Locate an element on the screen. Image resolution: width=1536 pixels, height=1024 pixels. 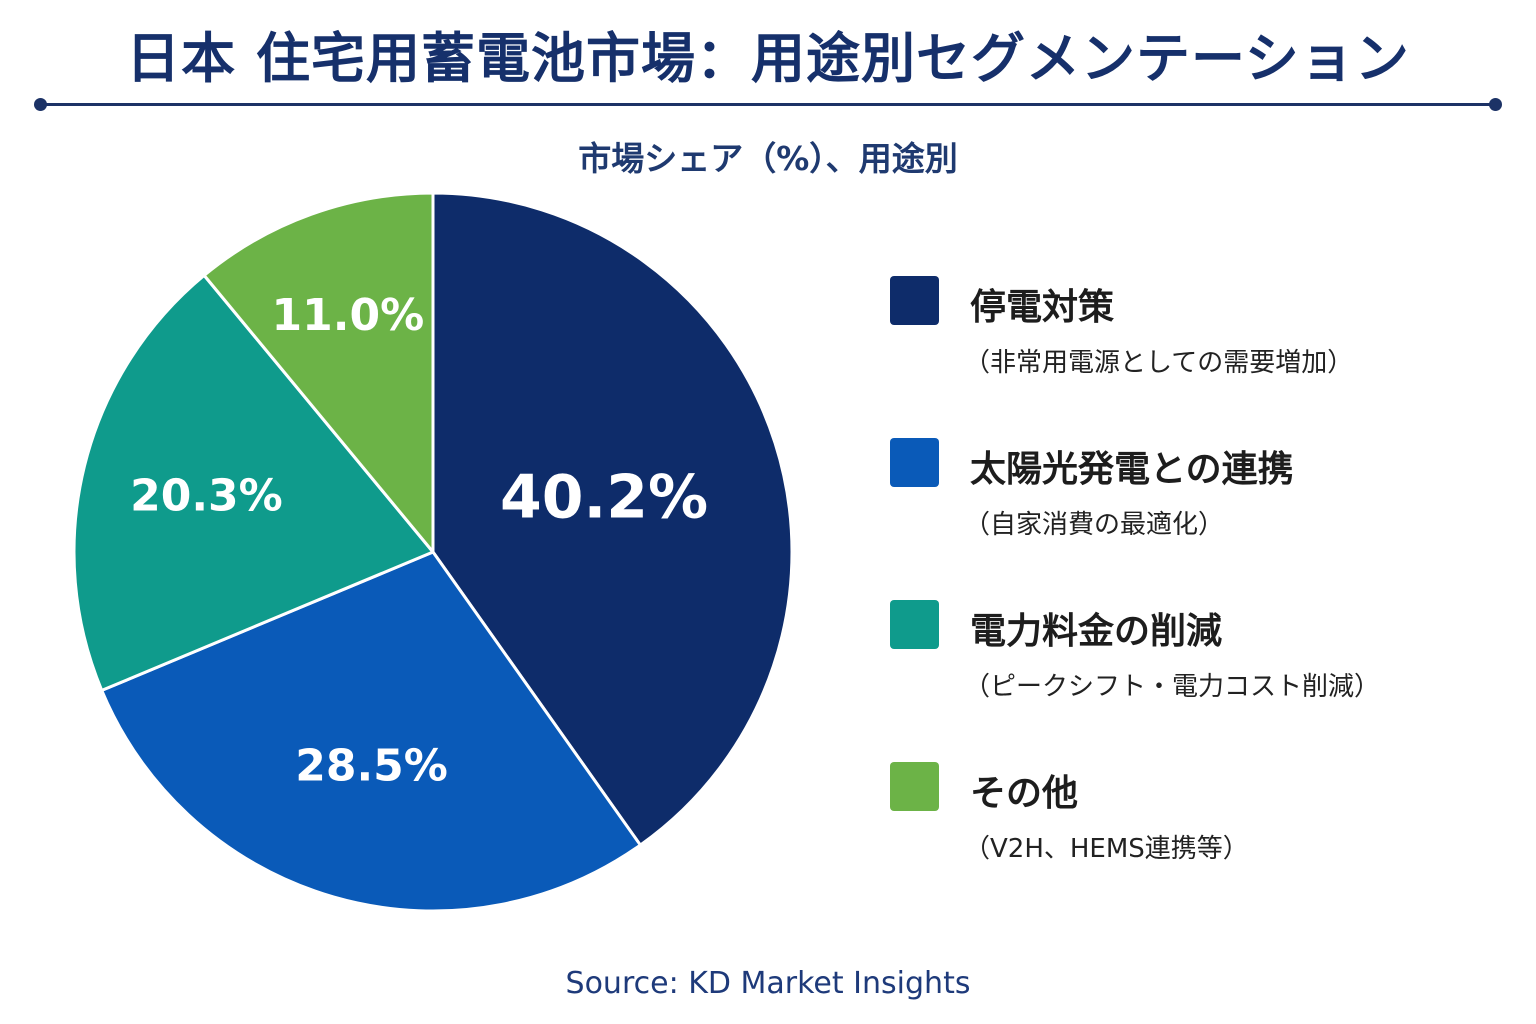
slice-value-label: 20.3% is located at coordinates (206, 496).